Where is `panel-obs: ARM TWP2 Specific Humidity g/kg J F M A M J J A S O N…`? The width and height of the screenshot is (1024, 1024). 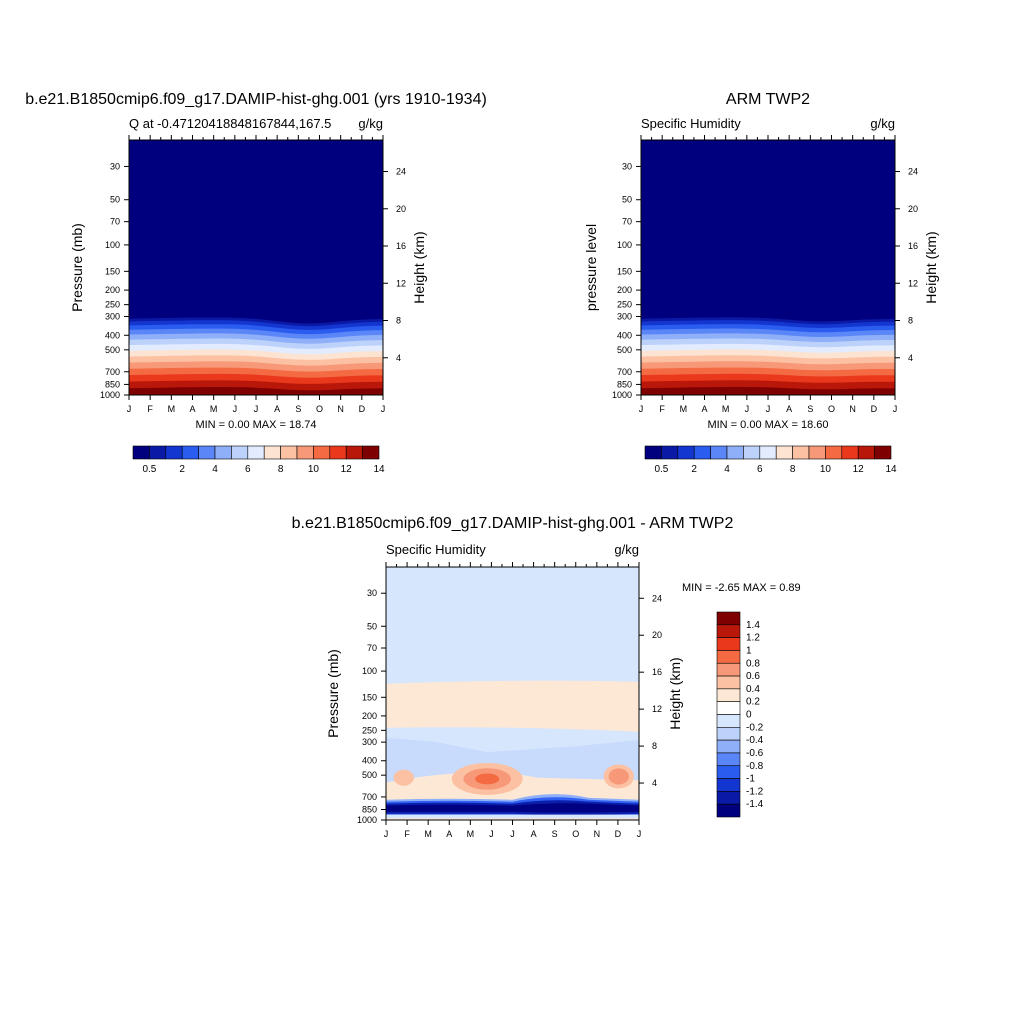 panel-obs: ARM TWP2 Specific Humidity g/kg J F M A M J J A S O N… is located at coordinates (761, 283).